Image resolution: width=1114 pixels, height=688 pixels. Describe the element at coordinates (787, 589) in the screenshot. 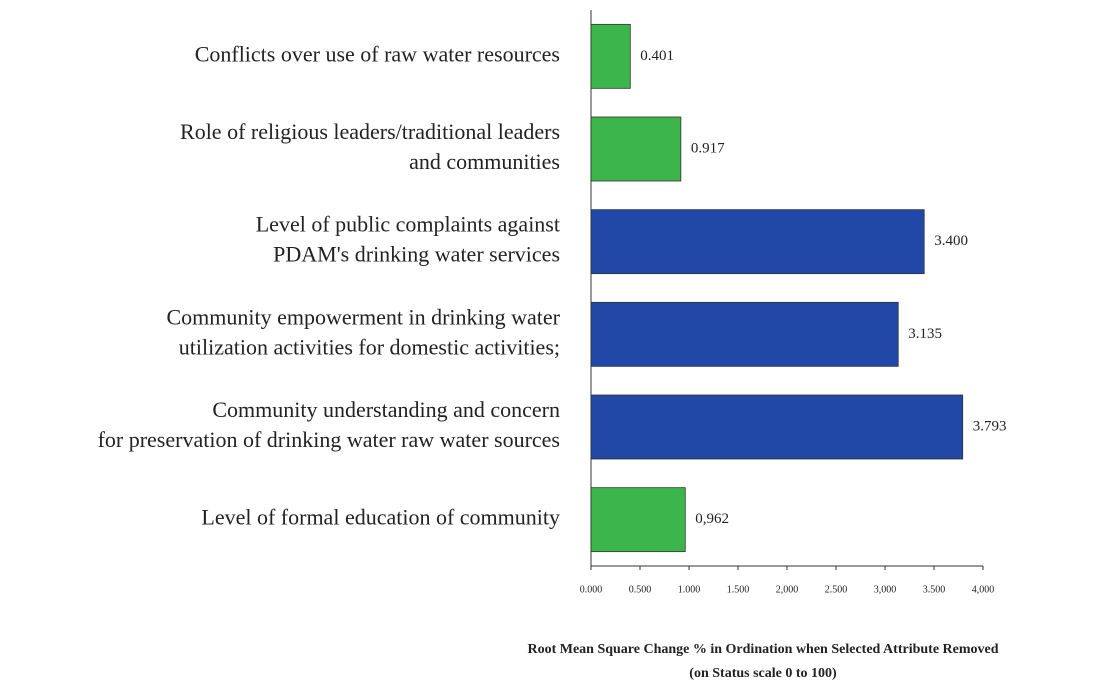

I see `x-tick-label: 2,000` at that location.